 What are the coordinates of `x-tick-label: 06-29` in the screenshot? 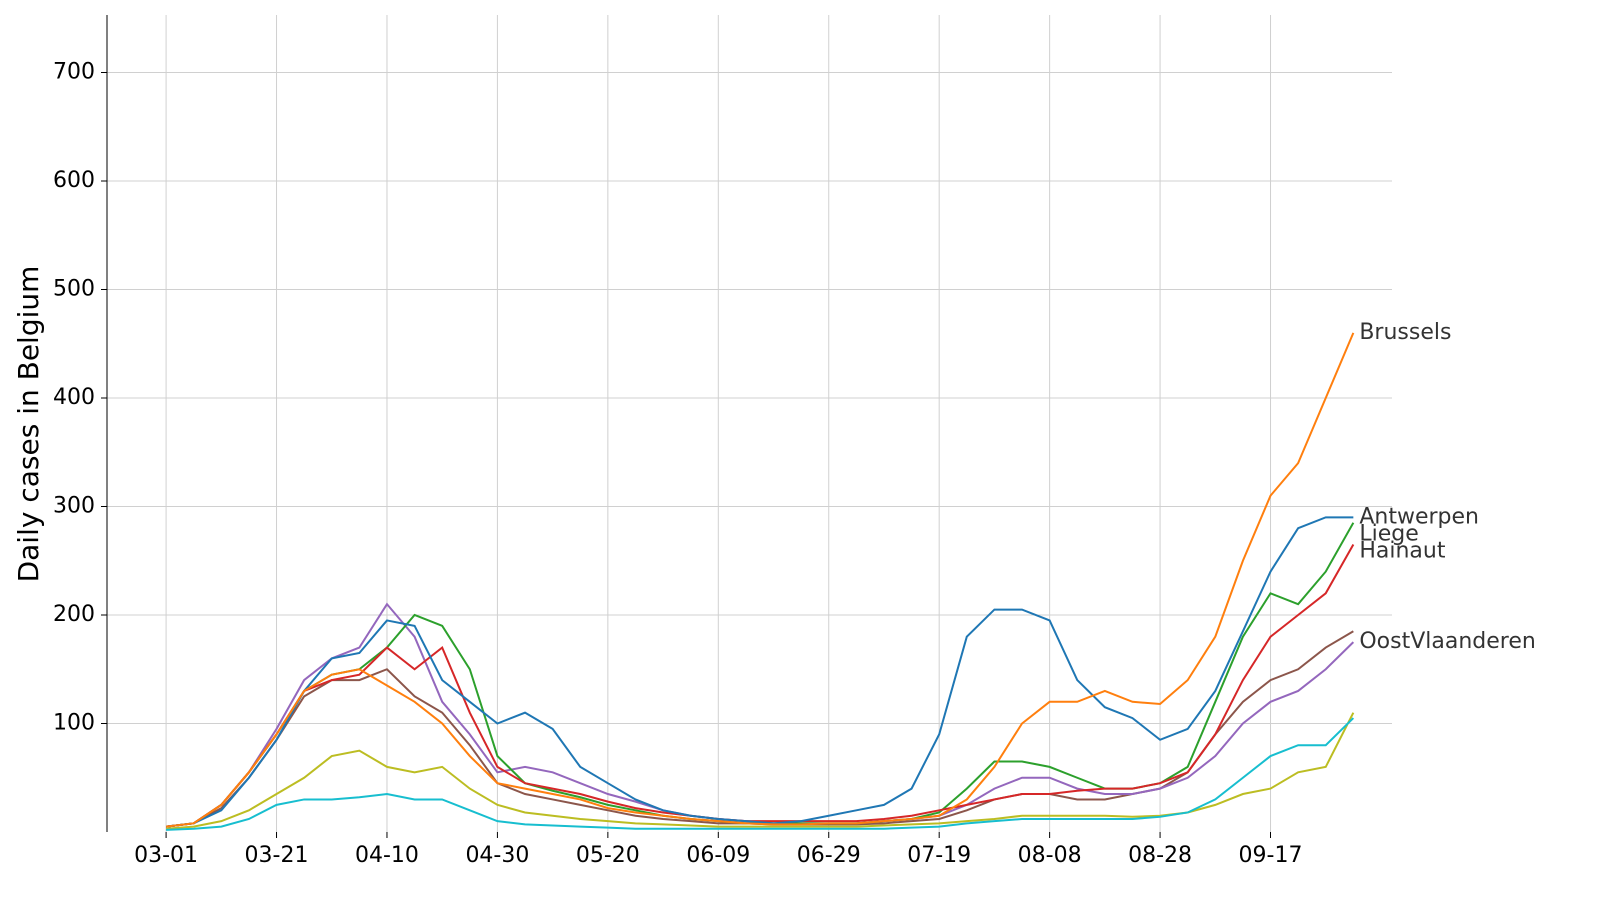 It's located at (829, 855).